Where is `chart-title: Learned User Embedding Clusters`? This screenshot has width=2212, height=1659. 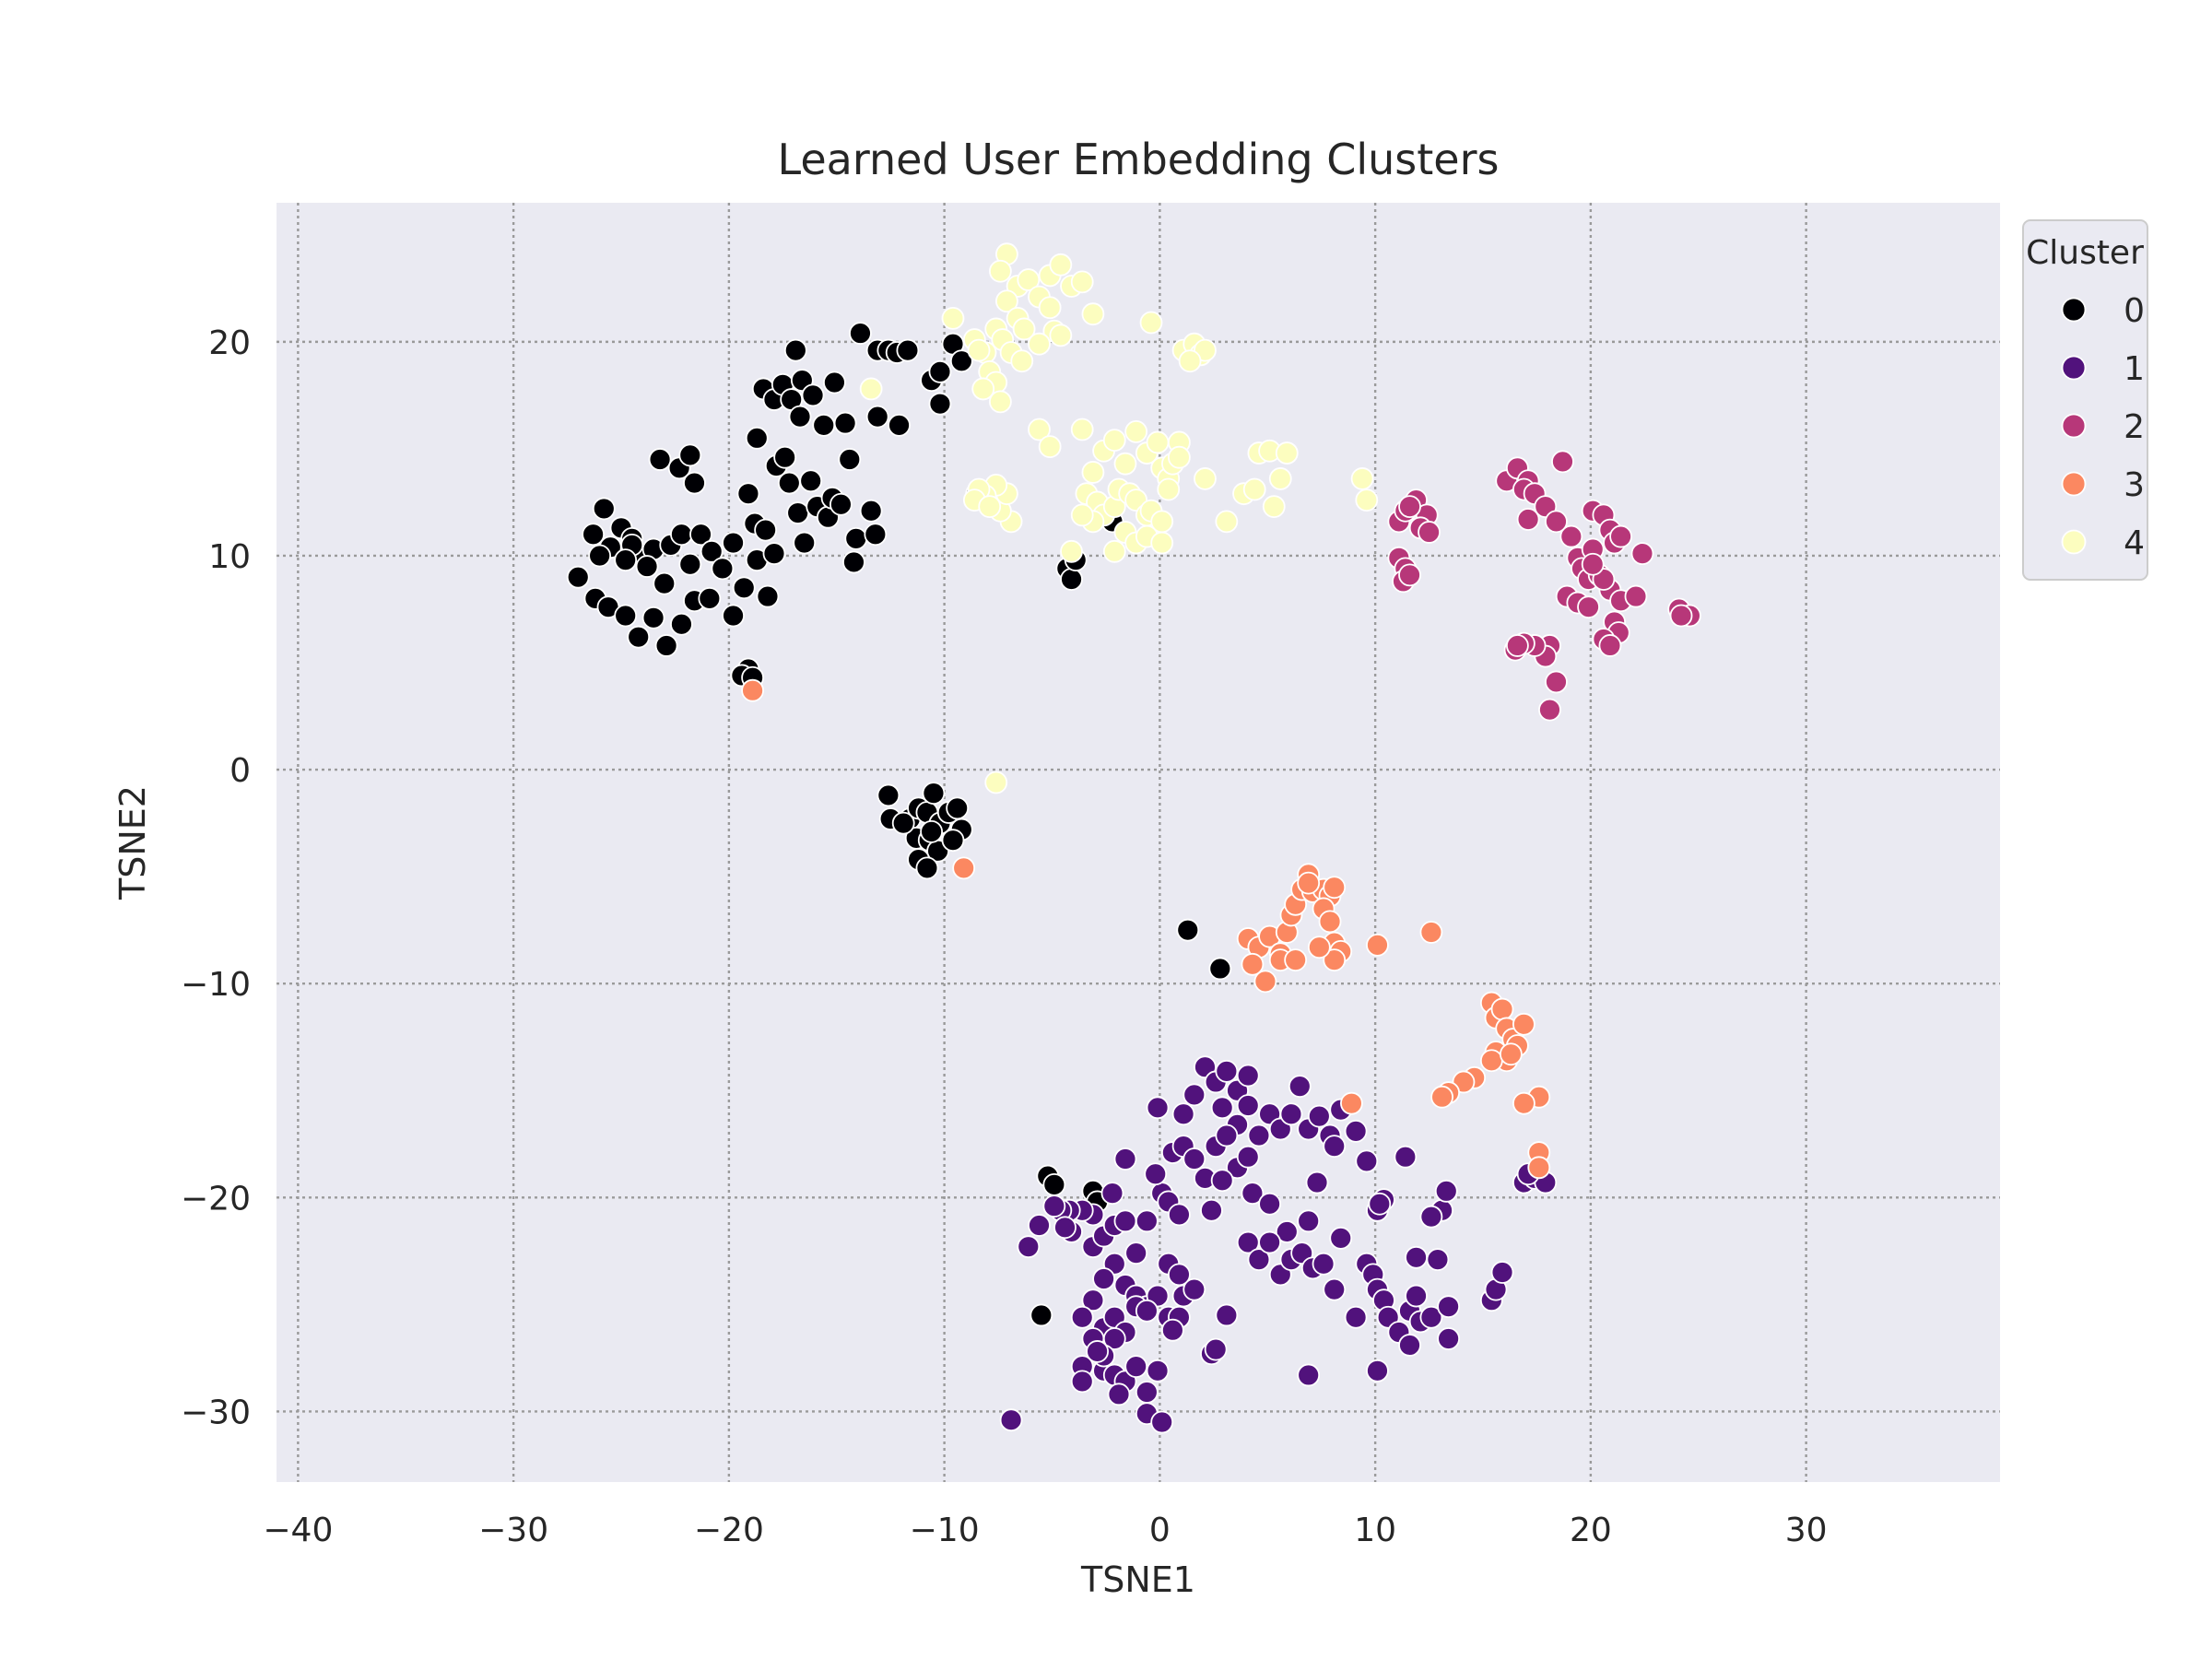
chart-title: Learned User Embedding Clusters is located at coordinates (1139, 159).